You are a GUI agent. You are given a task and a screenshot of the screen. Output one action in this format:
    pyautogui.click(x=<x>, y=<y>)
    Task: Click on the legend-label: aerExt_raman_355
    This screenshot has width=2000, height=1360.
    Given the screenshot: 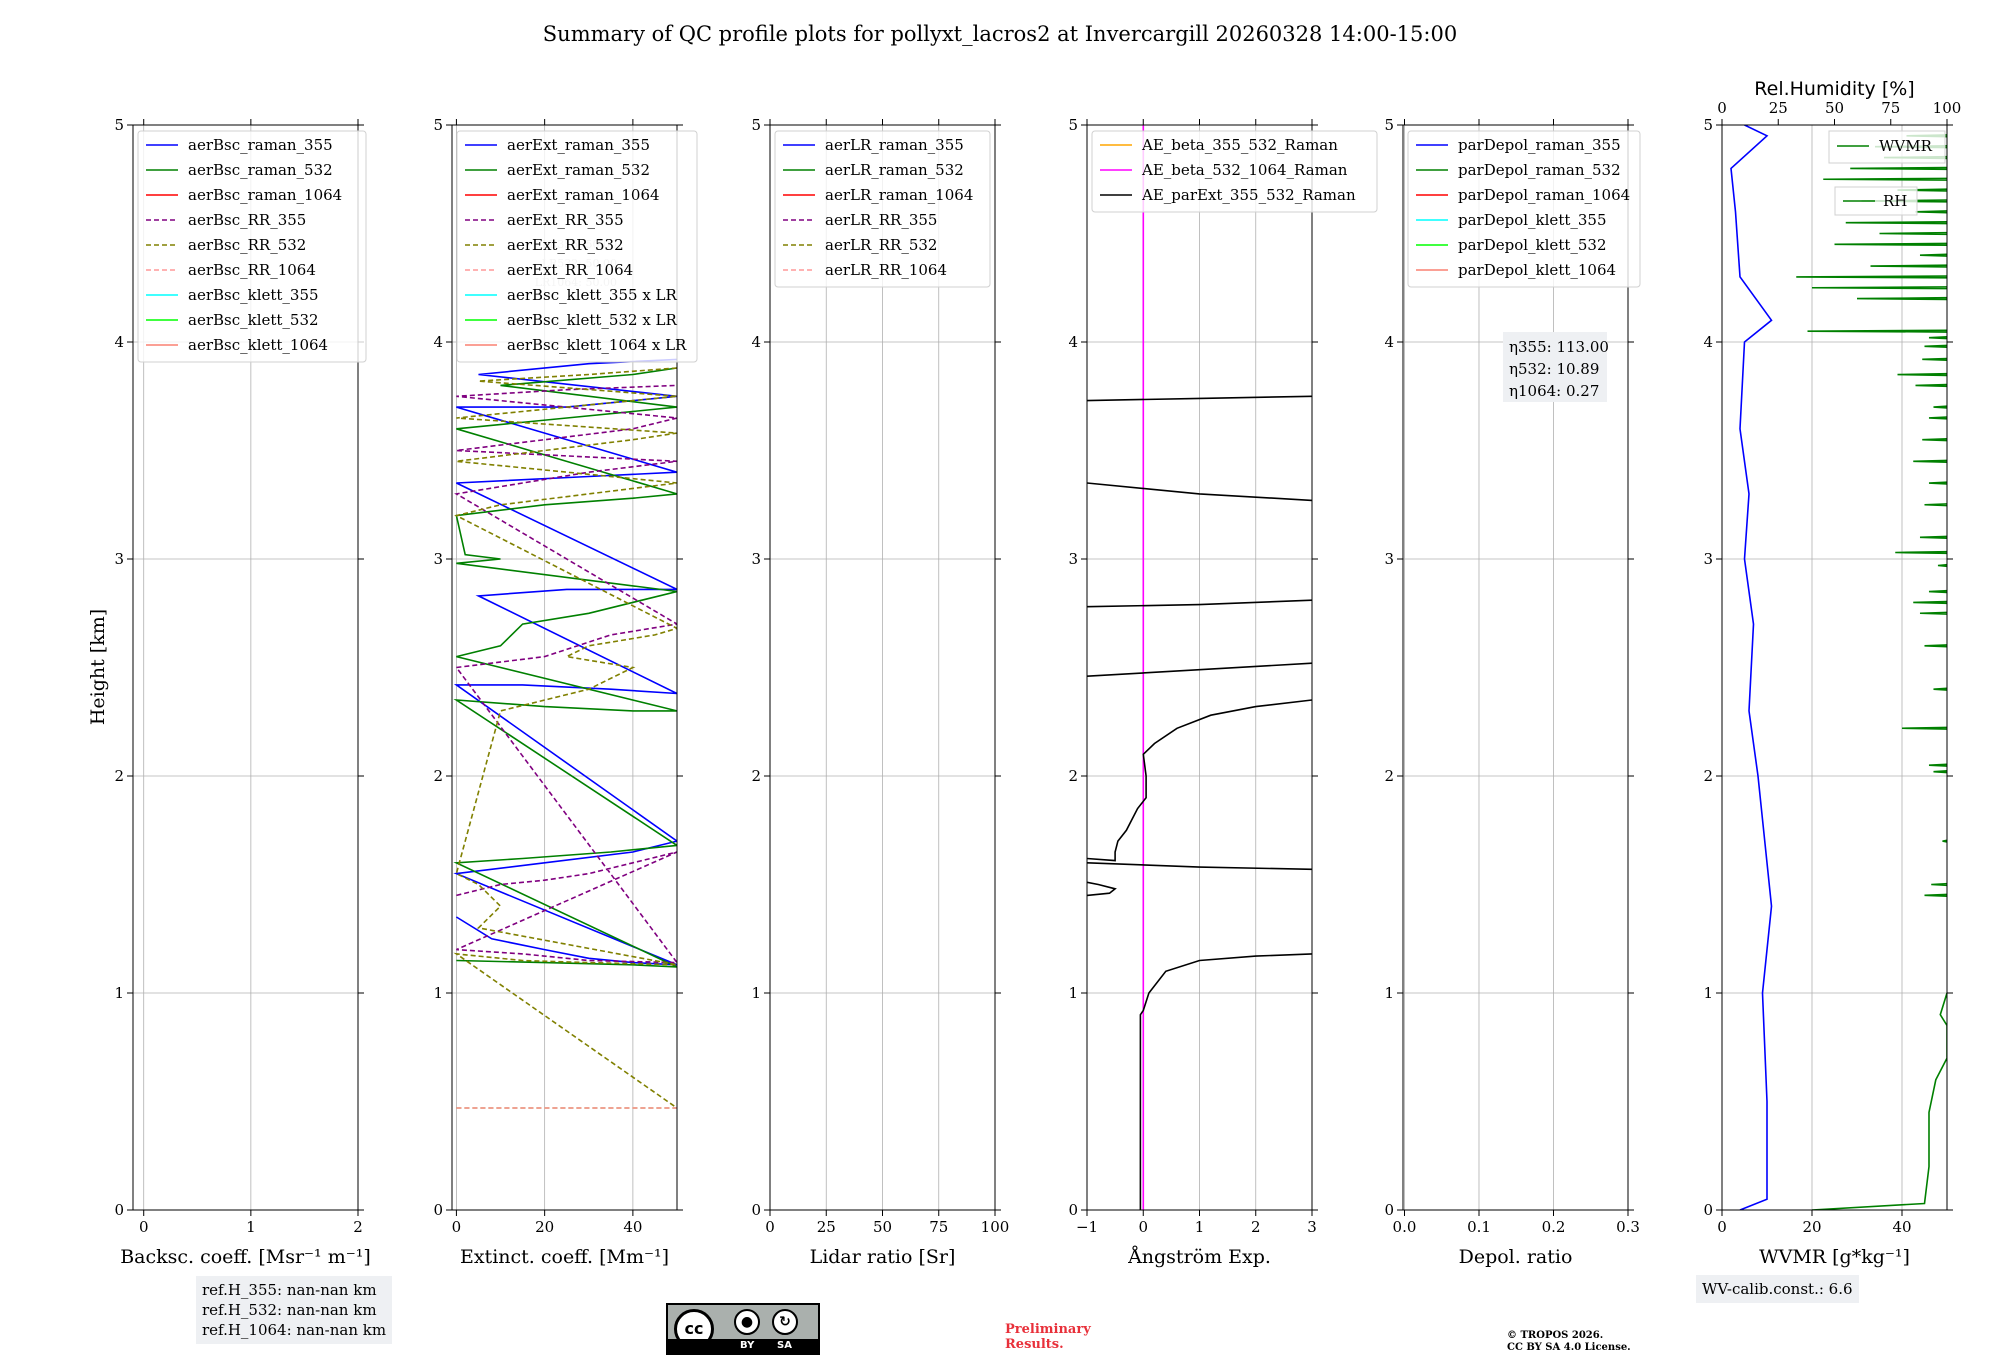 What is the action you would take?
    pyautogui.click(x=578, y=145)
    